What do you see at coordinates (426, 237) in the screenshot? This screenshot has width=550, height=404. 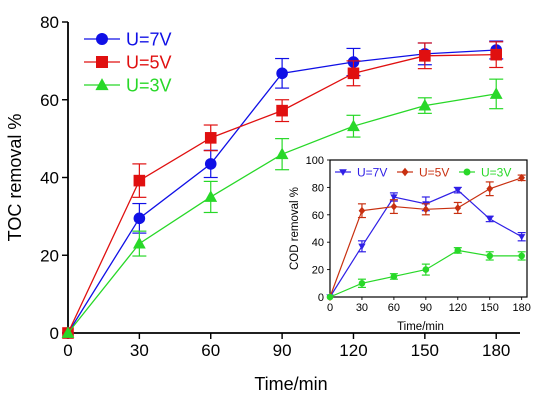 I see `series-U=5V` at bounding box center [426, 237].